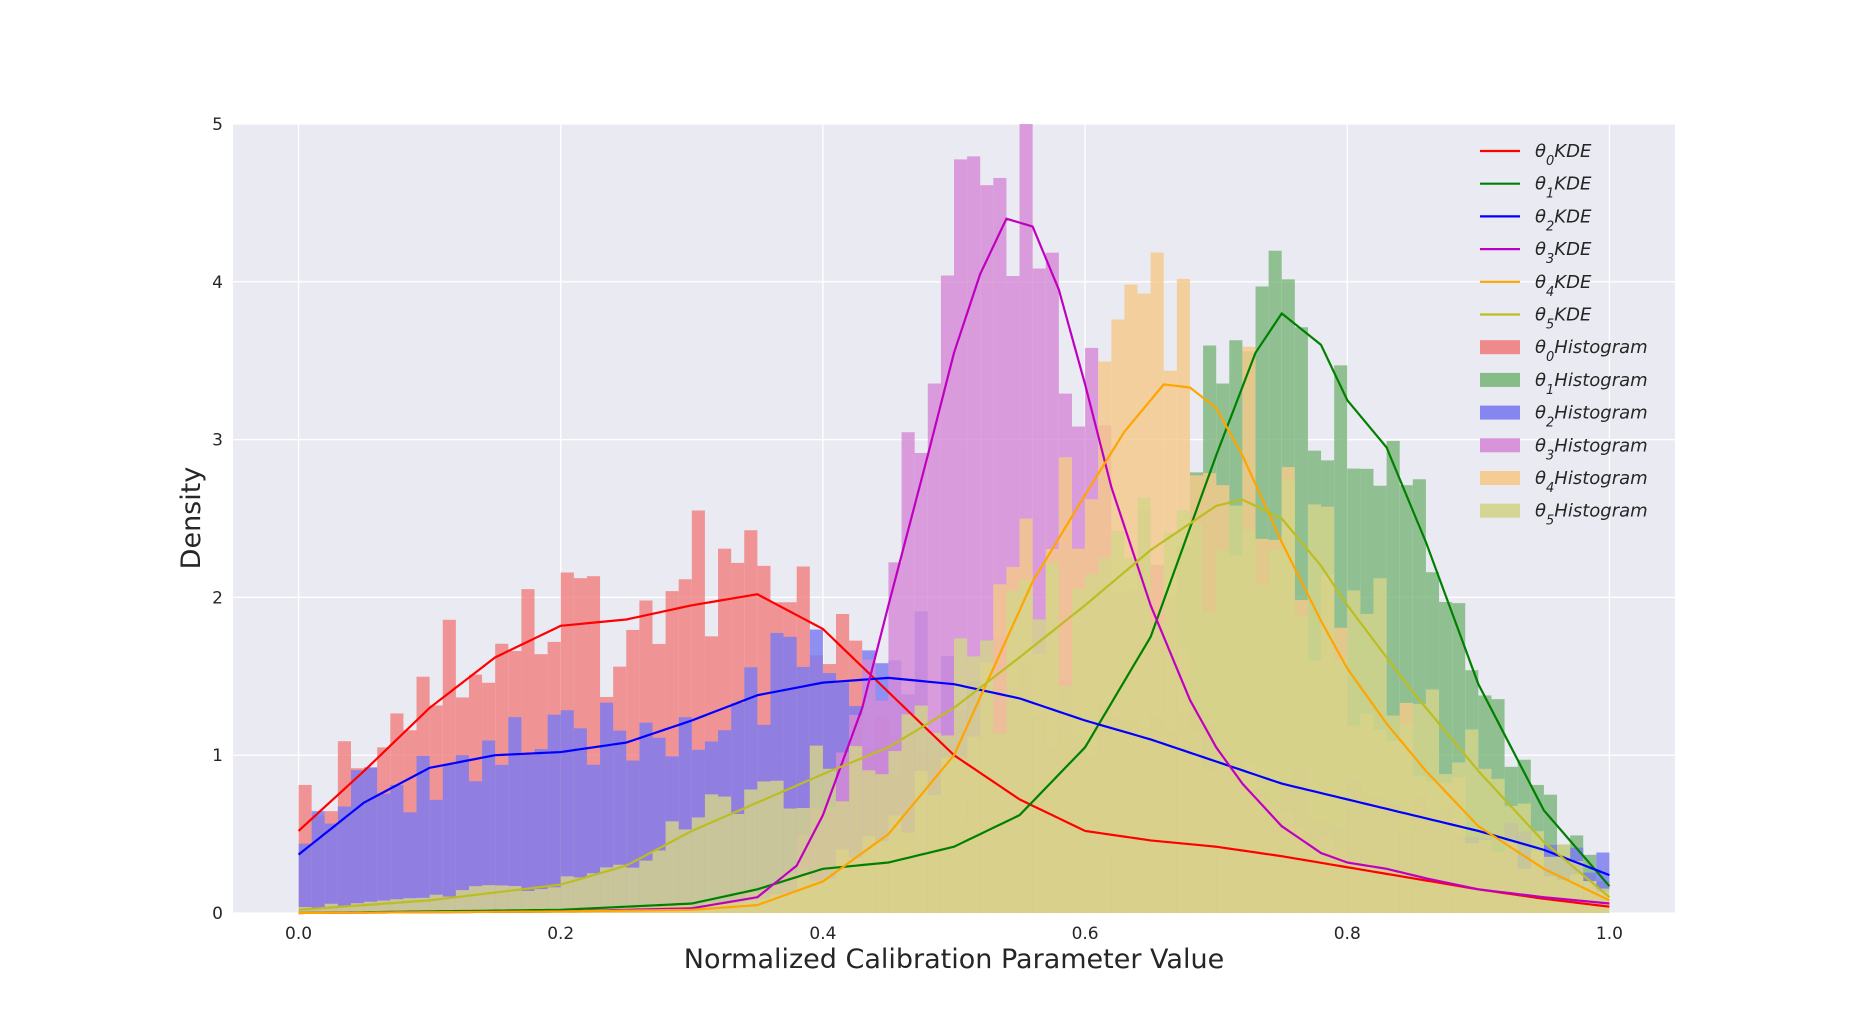 The image size is (1855, 1022). I want to click on x-tick-label: 0.8, so click(1347, 934).